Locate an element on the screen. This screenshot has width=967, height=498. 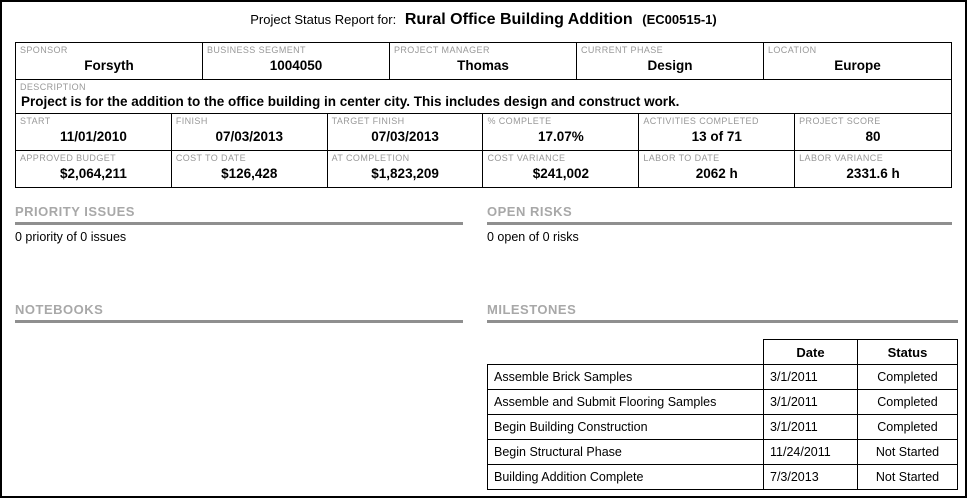
info-label: TARGET FINISH is located at coordinates (368, 121).